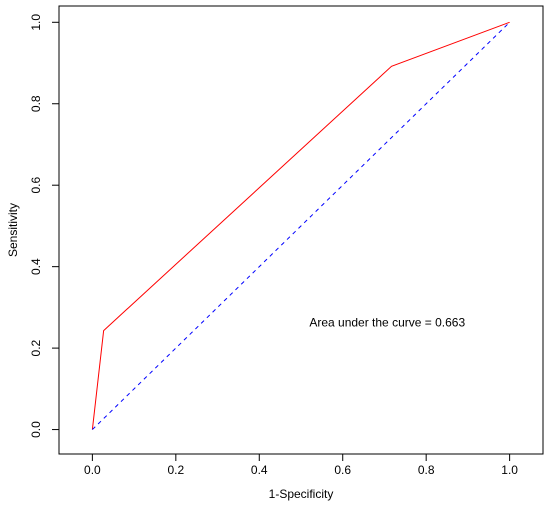 This screenshot has height=509, width=550. I want to click on x-tick-label: 0.6, so click(342, 470).